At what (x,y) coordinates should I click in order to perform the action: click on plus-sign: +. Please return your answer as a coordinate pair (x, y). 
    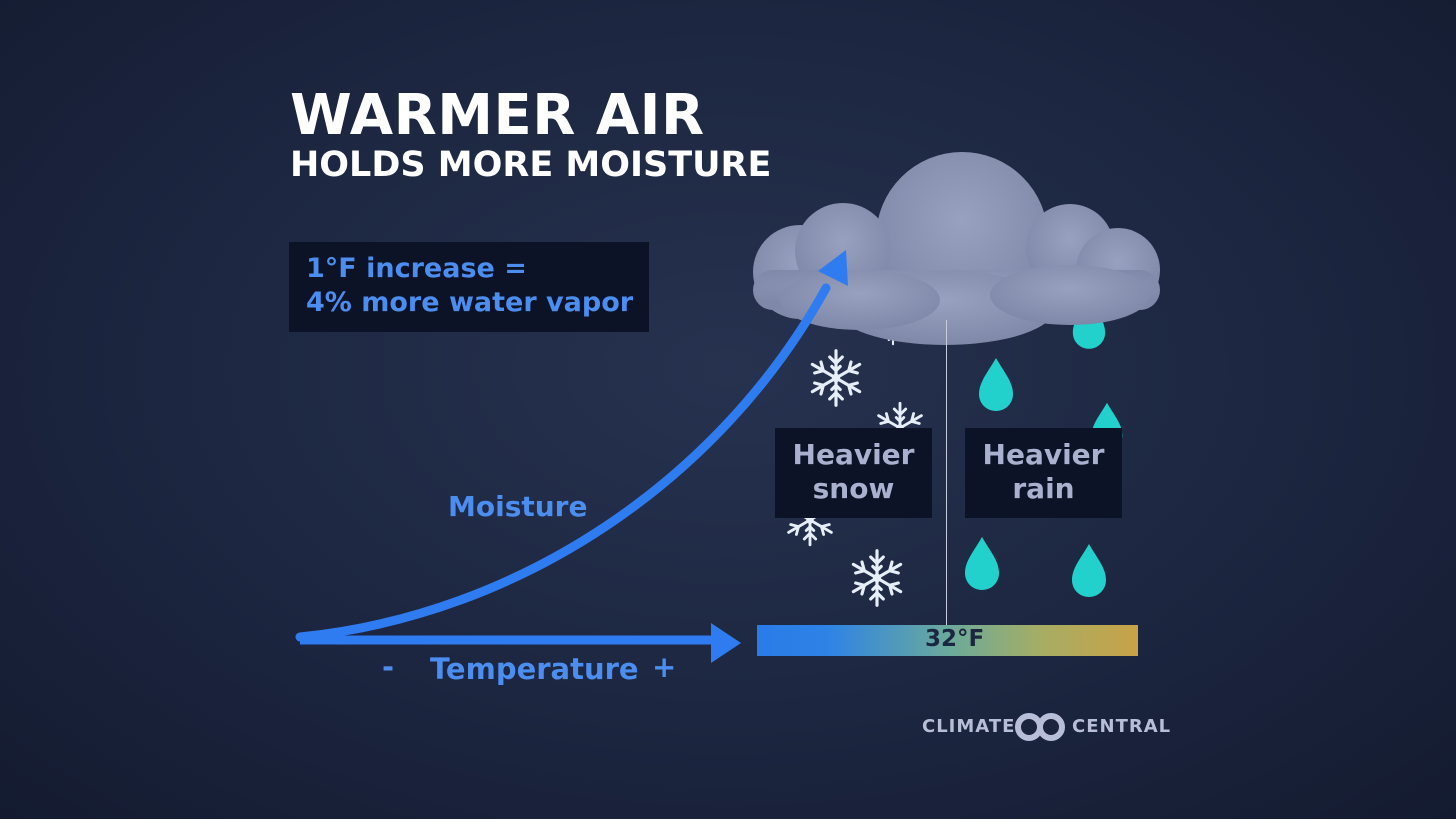
    Looking at the image, I should click on (664, 667).